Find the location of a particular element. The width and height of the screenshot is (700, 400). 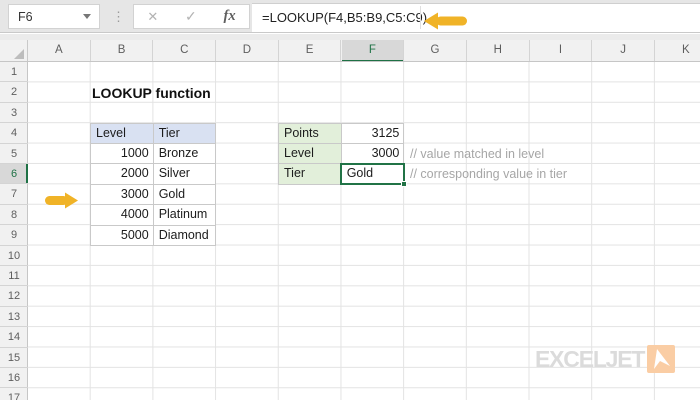

table-row: Level Tier is located at coordinates (154, 133).